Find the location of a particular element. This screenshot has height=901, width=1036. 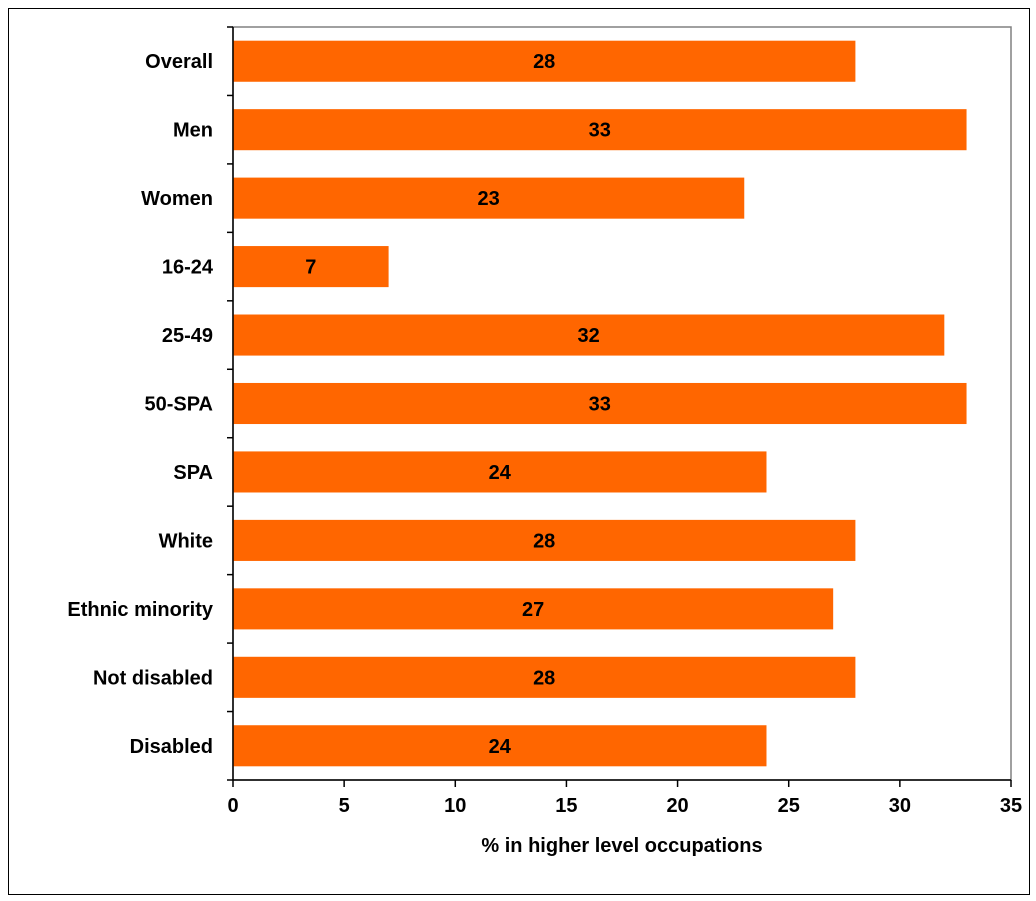

x-axis-title: % in higher level occupations is located at coordinates (621, 846).